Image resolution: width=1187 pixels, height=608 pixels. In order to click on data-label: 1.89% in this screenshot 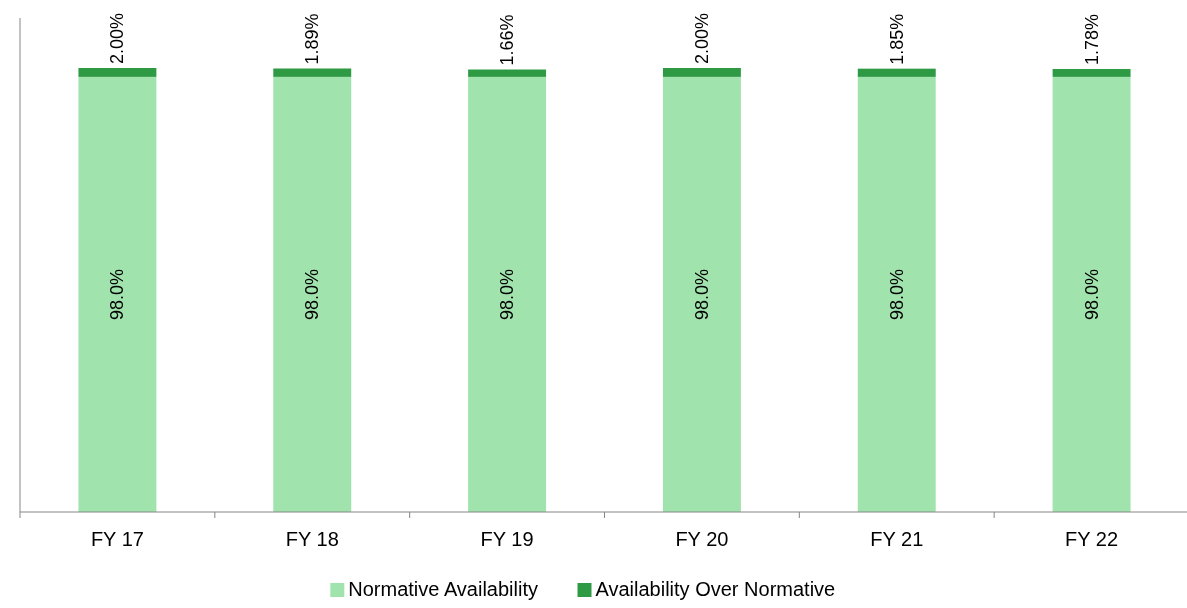, I will do `click(312, 39)`.